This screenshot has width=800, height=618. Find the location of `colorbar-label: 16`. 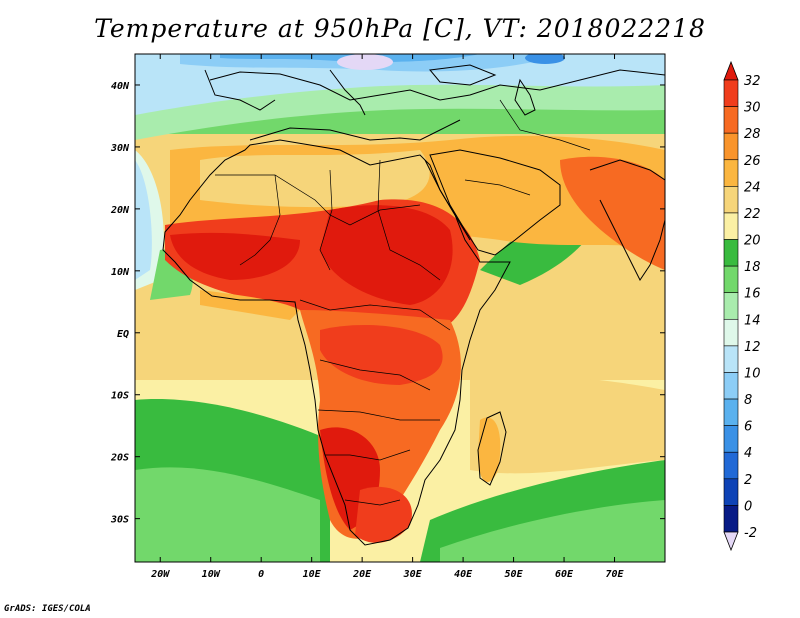

colorbar-label: 16 is located at coordinates (752, 294).